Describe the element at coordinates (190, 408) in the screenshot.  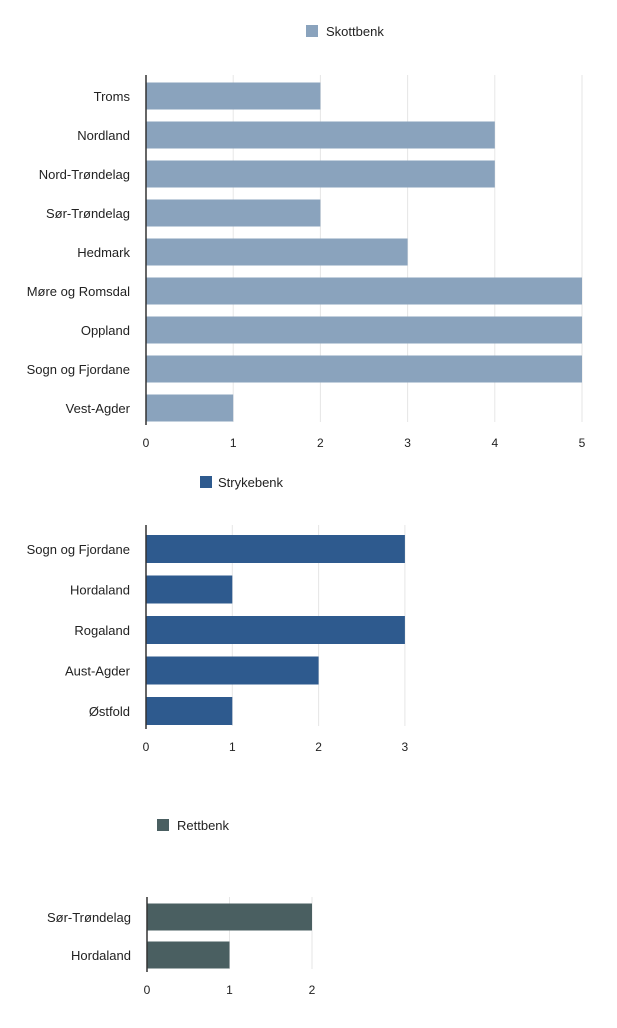
I see `bar-vest-agder` at that location.